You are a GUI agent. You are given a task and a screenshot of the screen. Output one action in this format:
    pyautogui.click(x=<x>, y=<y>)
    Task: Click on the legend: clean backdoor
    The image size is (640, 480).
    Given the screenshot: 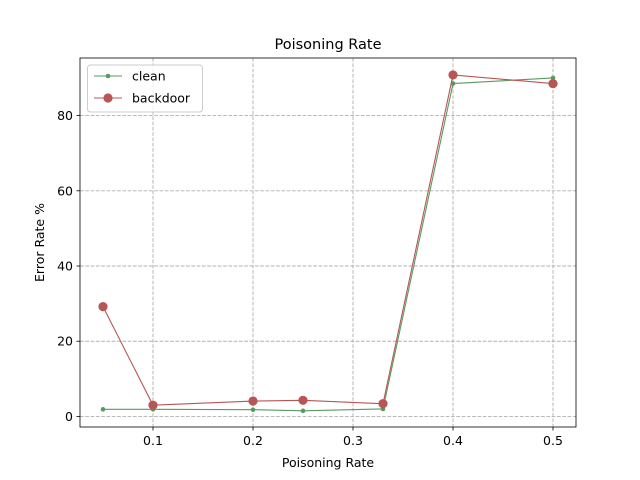 What is the action you would take?
    pyautogui.click(x=145, y=88)
    